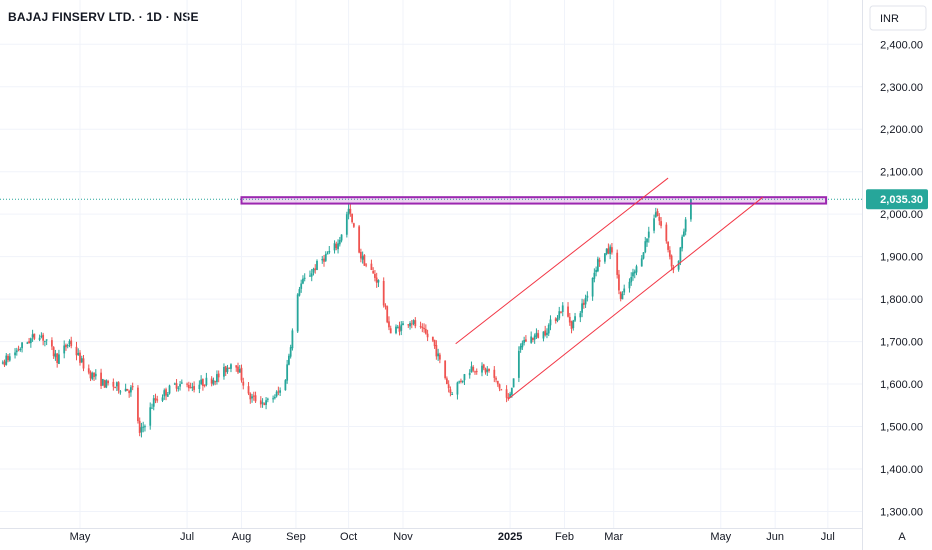 This screenshot has height=550, width=932. What do you see at coordinates (889, 19) in the screenshot?
I see `currency-label: INR` at bounding box center [889, 19].